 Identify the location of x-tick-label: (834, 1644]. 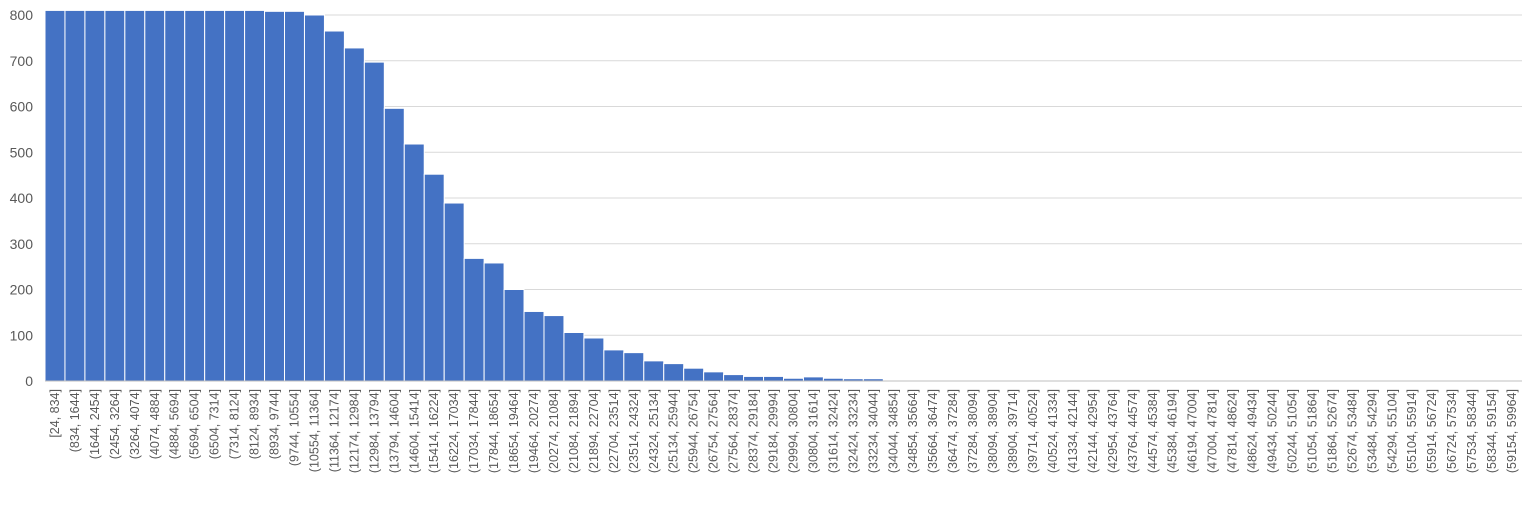
(75, 420).